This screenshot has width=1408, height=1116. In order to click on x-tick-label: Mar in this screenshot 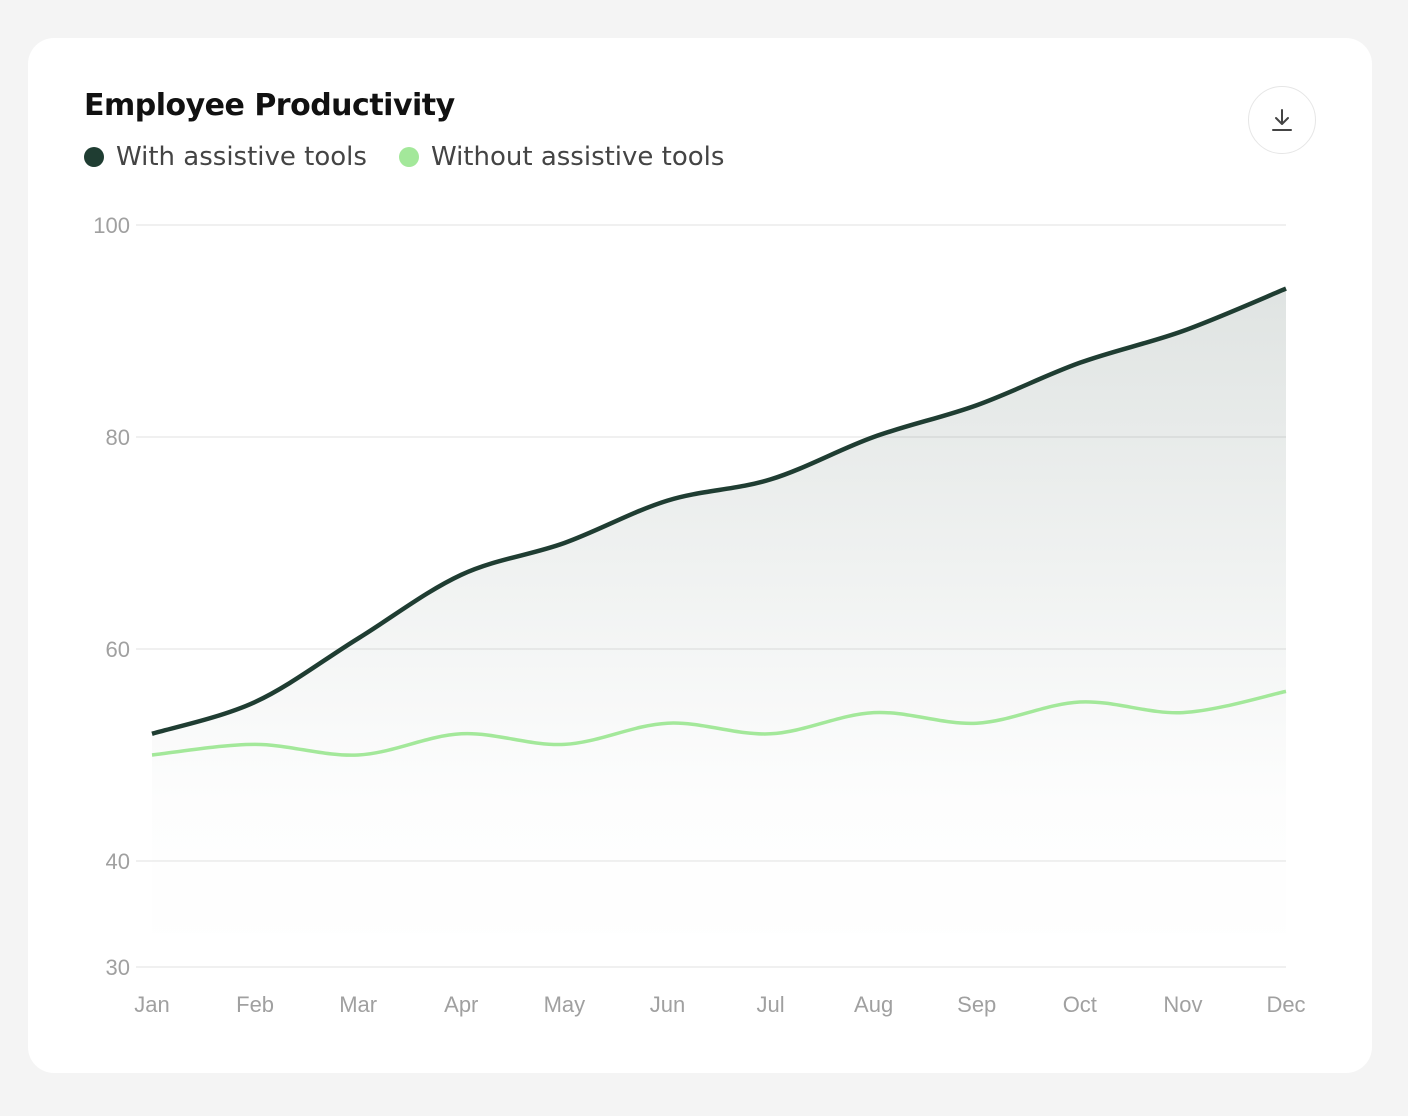, I will do `click(358, 1004)`.